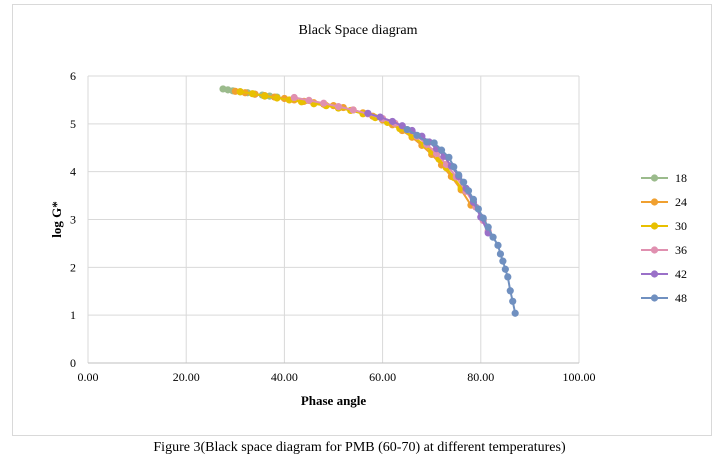  Describe the element at coordinates (681, 298) in the screenshot. I see `legend-label: 48` at that location.